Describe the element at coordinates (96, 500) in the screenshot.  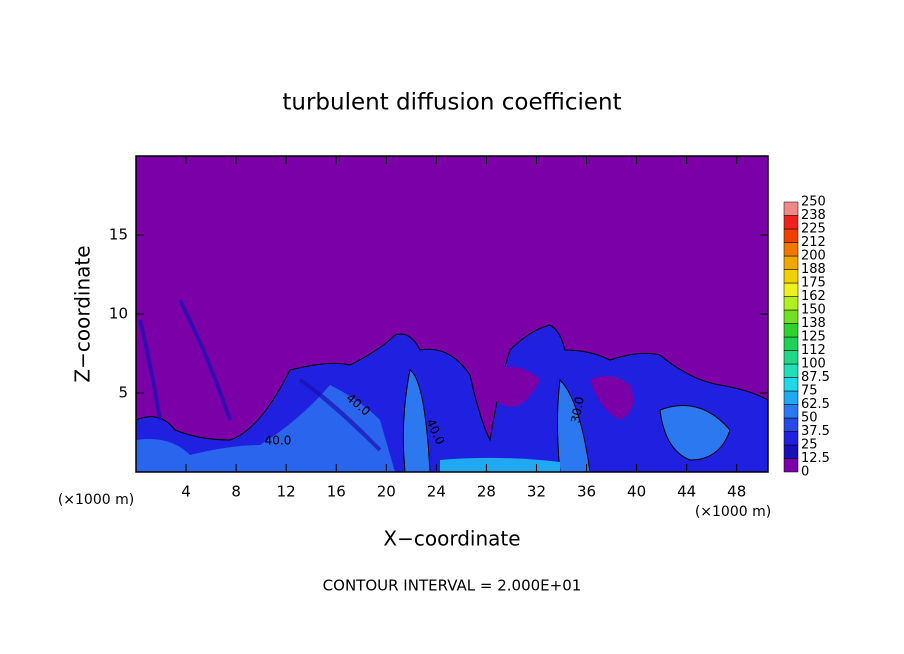
I see `x-unit-left: (×1000 m)` at that location.